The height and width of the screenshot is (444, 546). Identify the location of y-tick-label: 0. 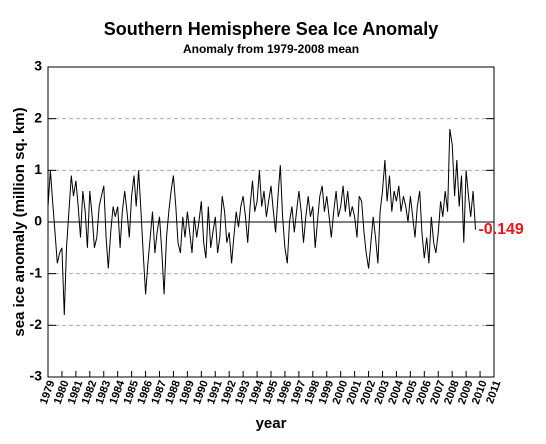
(38, 221).